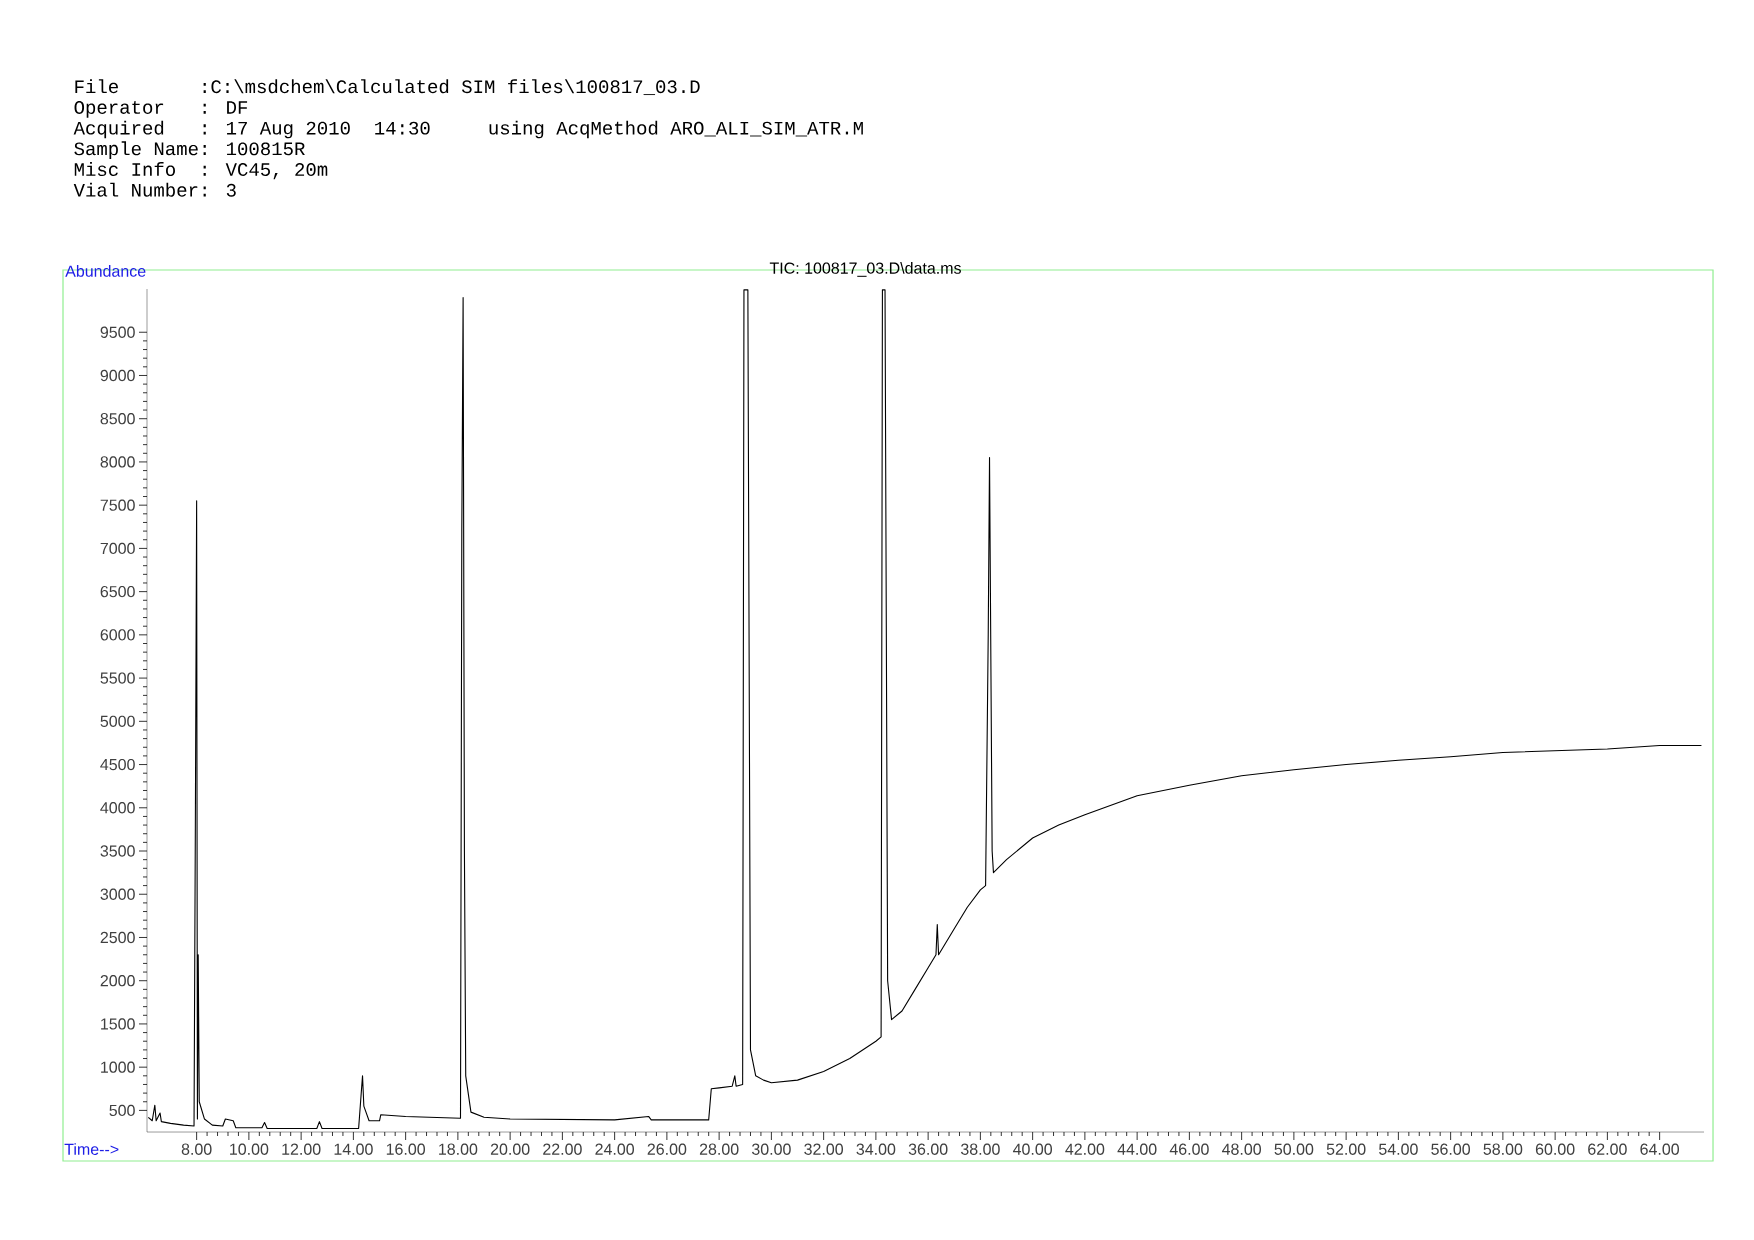 The height and width of the screenshot is (1240, 1754). I want to click on y-tick-label: 3000, so click(117, 894).